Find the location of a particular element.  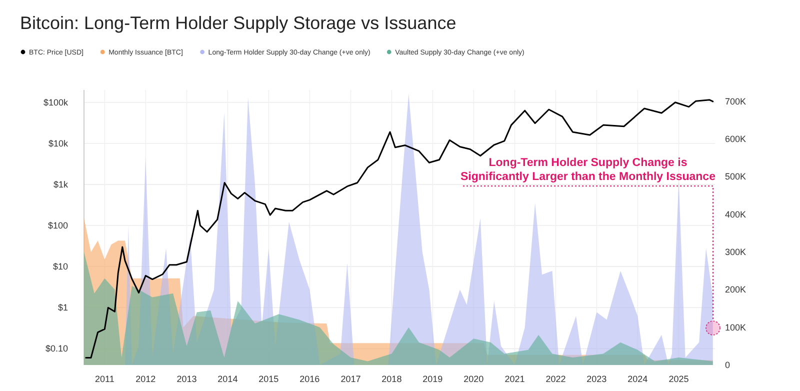

y2-tick-label: 500K is located at coordinates (735, 177).